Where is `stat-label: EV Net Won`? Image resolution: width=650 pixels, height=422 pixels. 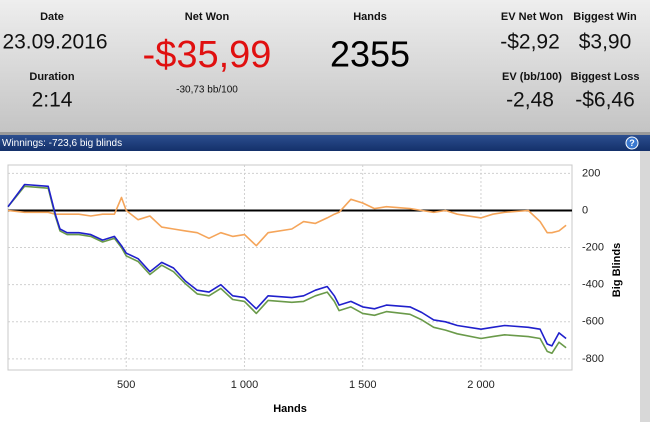 stat-label: EV Net Won is located at coordinates (532, 17).